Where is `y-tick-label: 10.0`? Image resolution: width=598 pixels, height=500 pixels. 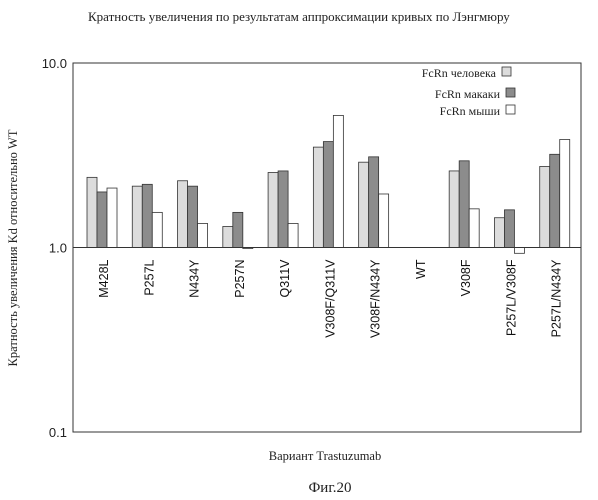
y-tick-label: 10.0 is located at coordinates (54, 63).